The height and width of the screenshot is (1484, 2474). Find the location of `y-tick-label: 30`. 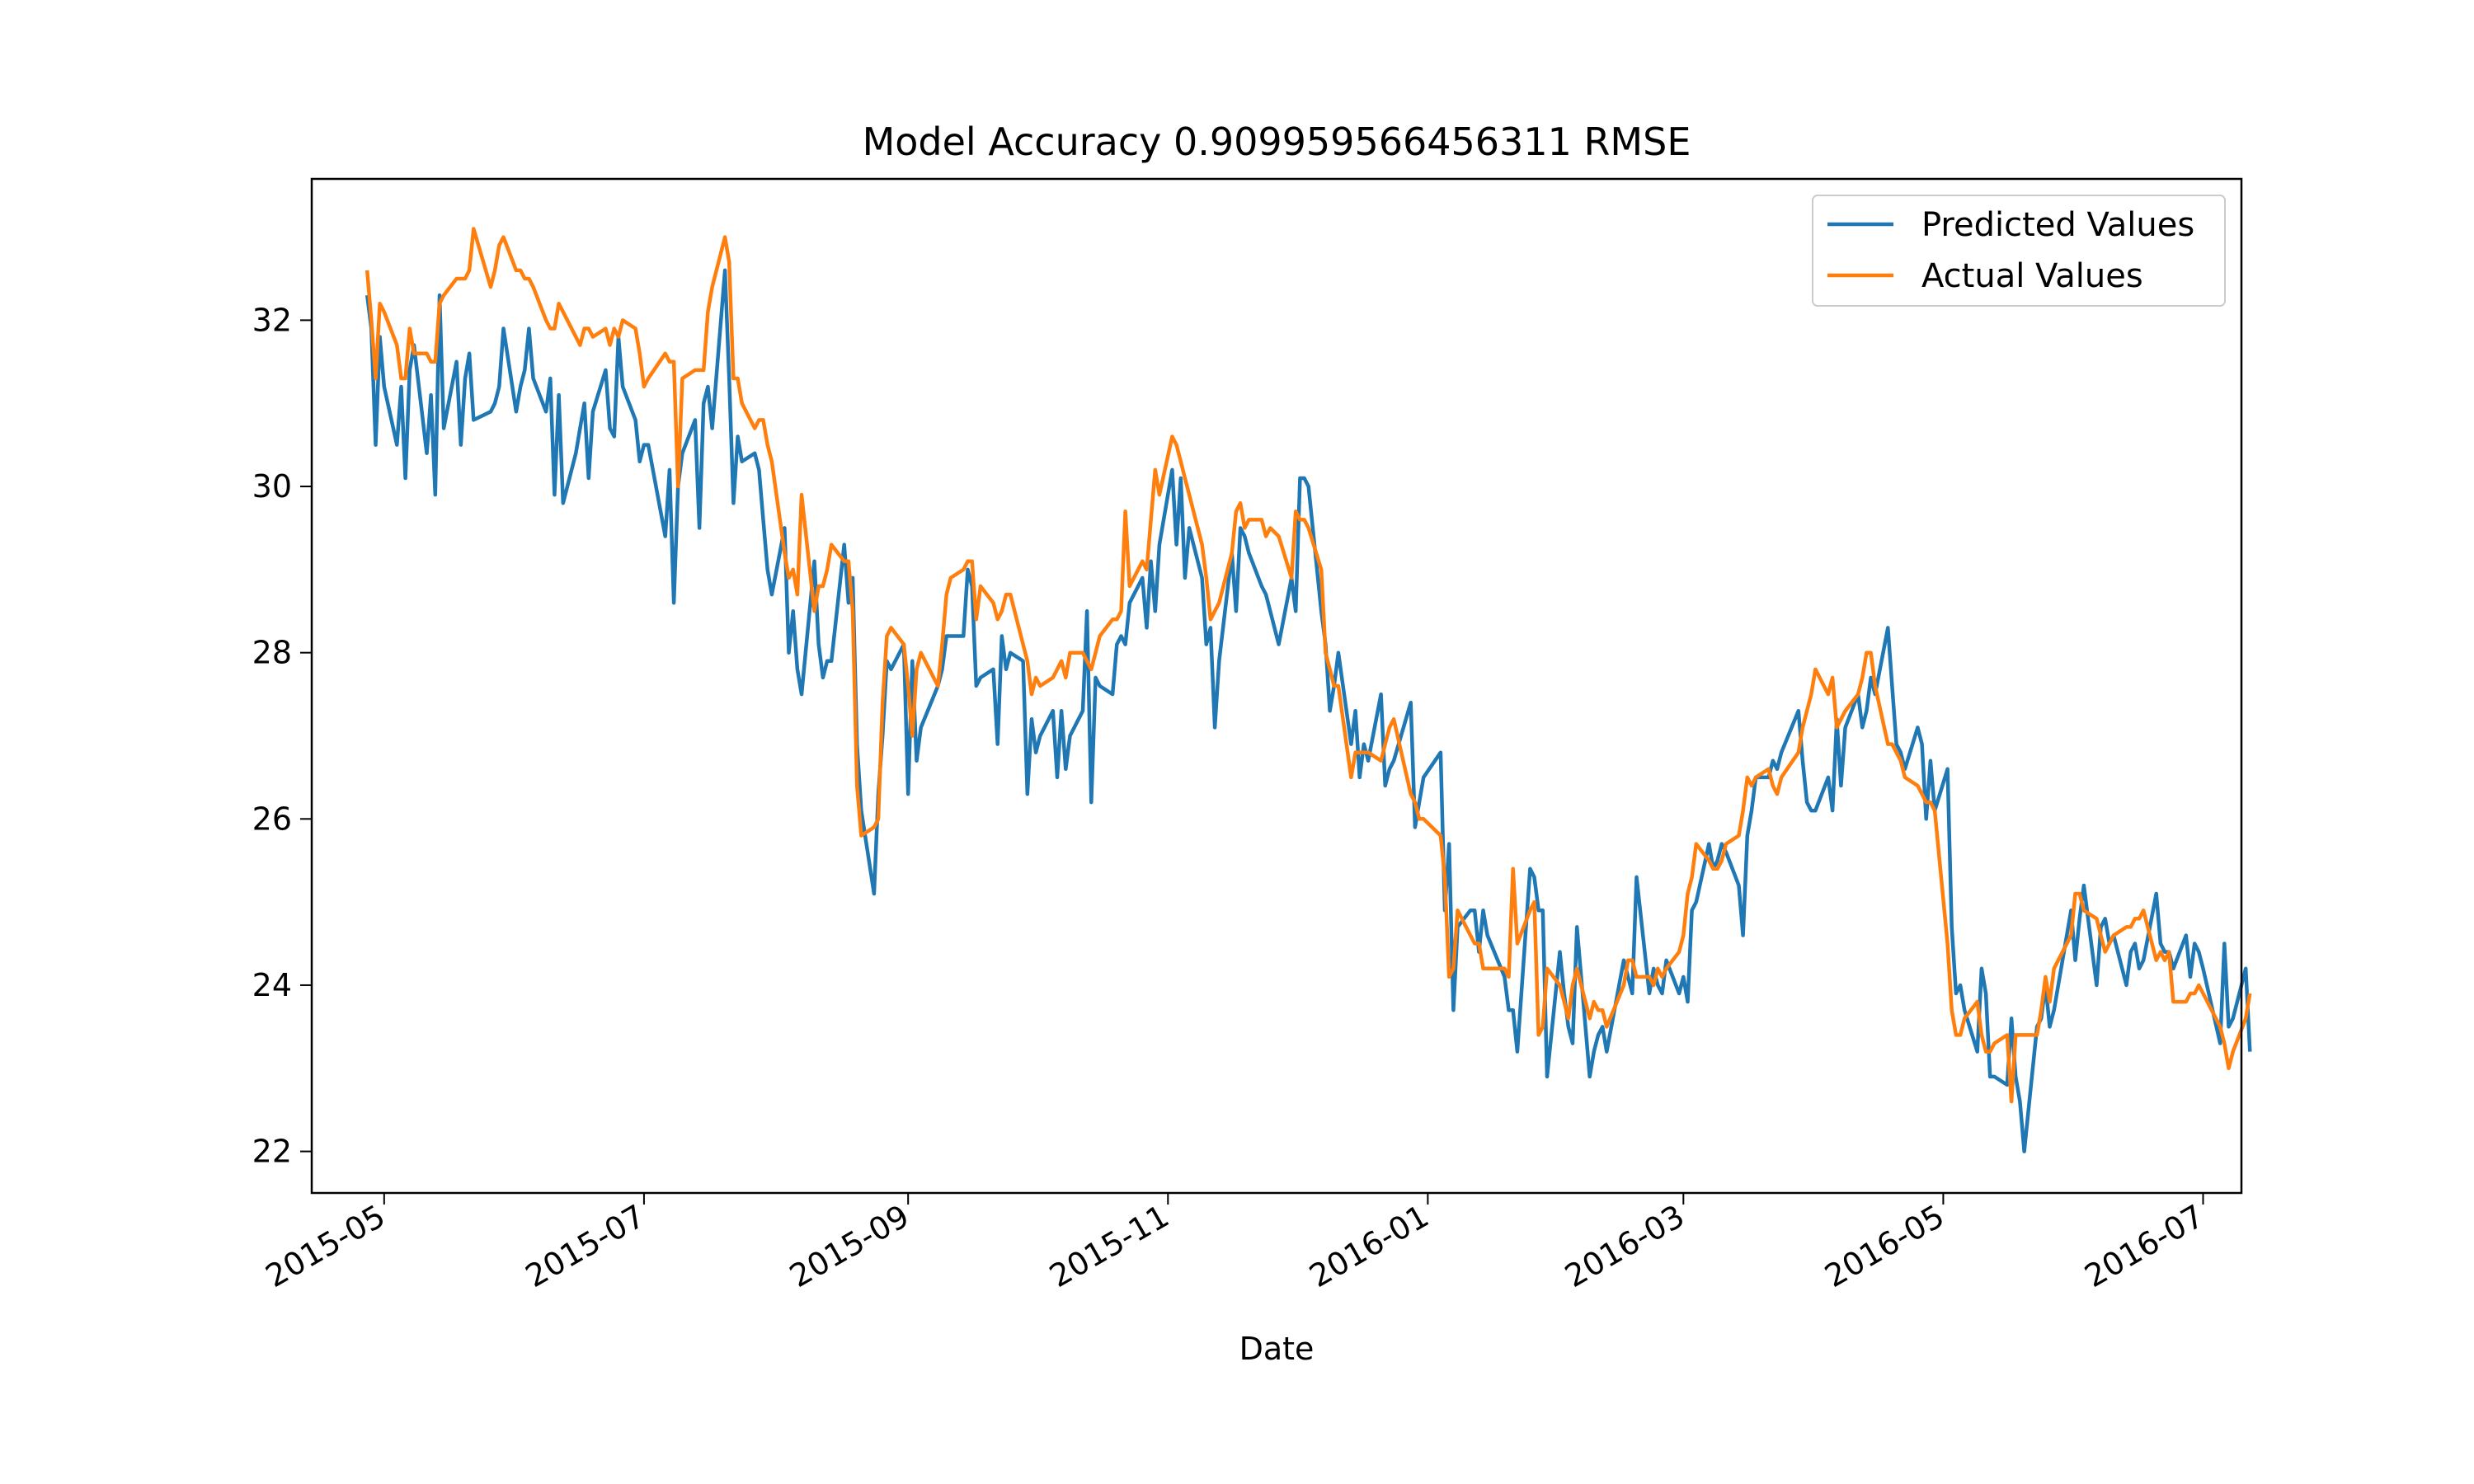

y-tick-label: 30 is located at coordinates (272, 486).